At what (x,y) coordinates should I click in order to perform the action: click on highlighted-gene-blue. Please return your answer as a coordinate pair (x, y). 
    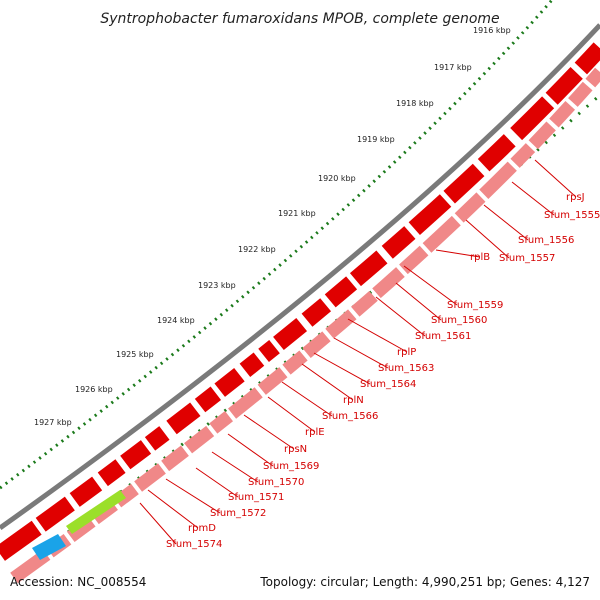
    Looking at the image, I should click on (49, 547).